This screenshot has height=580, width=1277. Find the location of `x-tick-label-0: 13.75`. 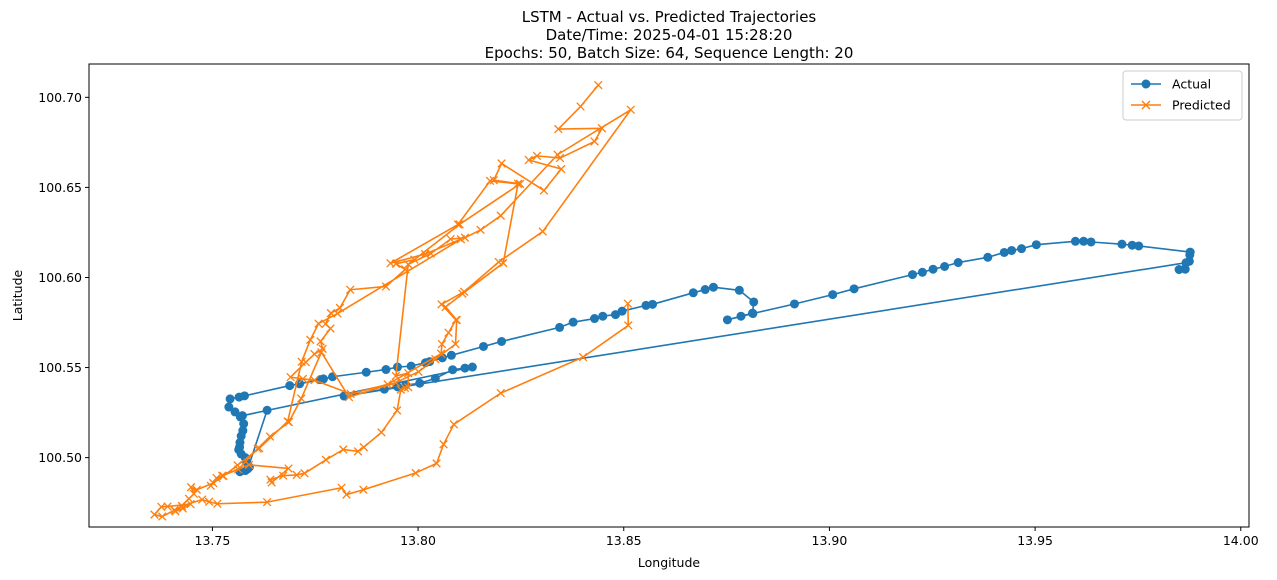

x-tick-label-0: 13.75 is located at coordinates (213, 540).